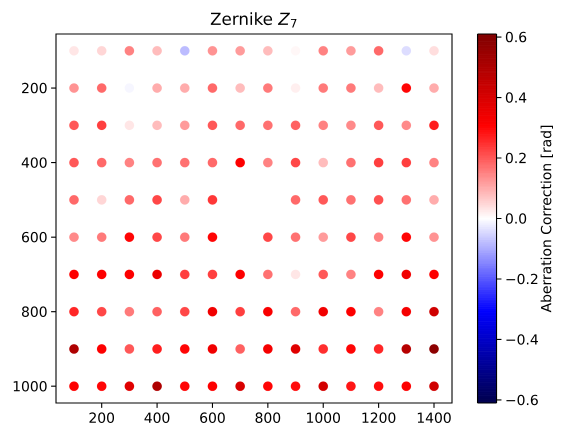 The image size is (567, 437). Describe the element at coordinates (34, 311) in the screenshot. I see `y-tick-label: 800` at that location.